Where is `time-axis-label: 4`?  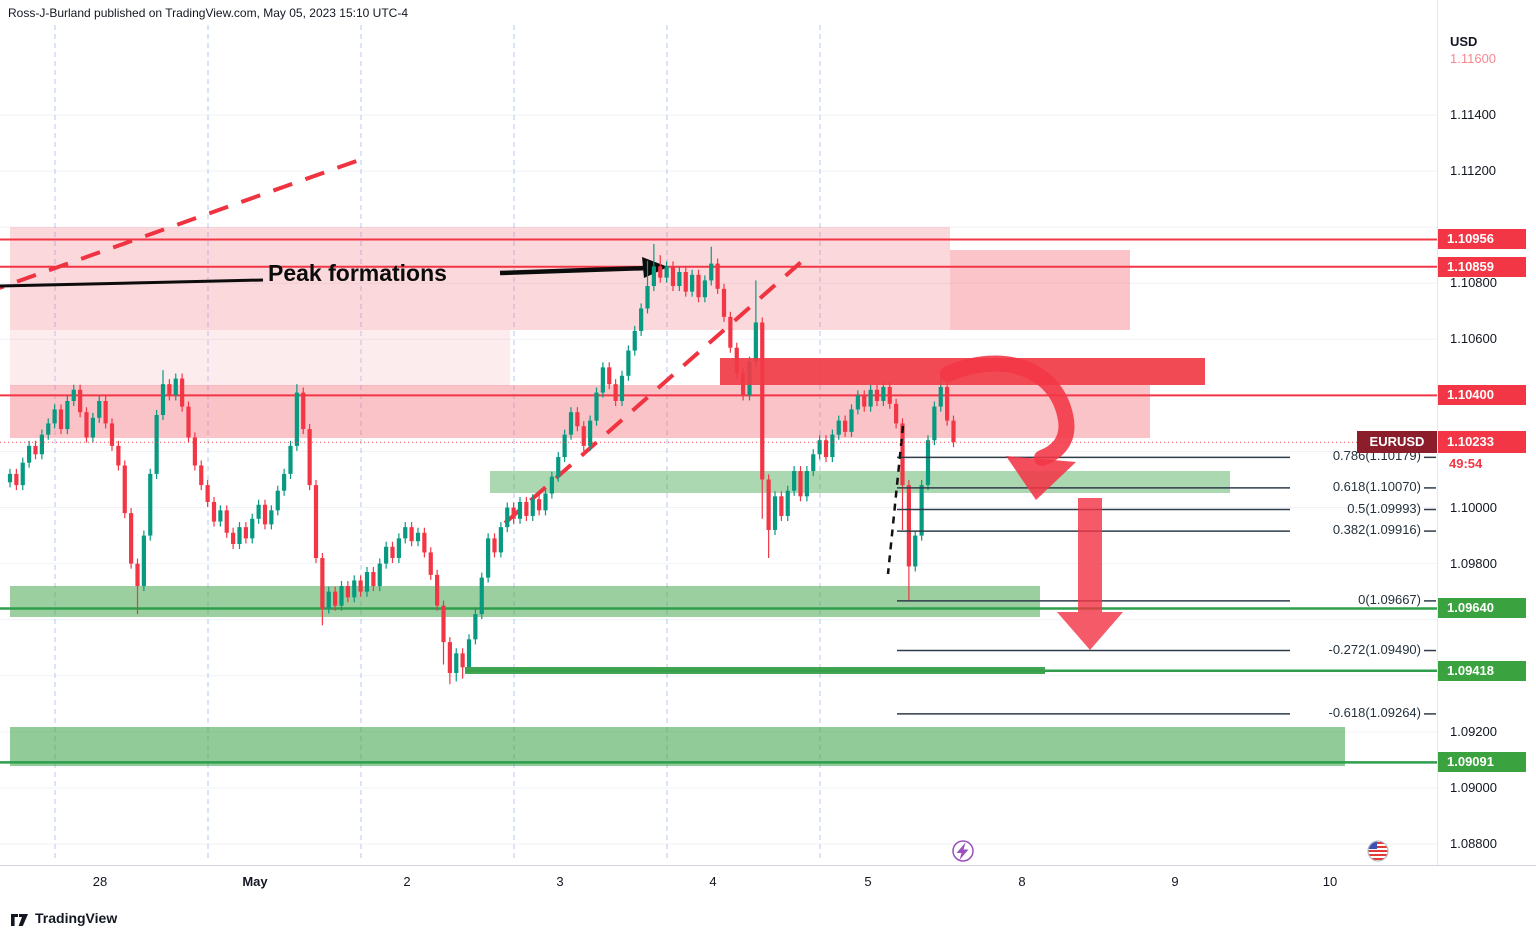
time-axis-label: 4 is located at coordinates (713, 881).